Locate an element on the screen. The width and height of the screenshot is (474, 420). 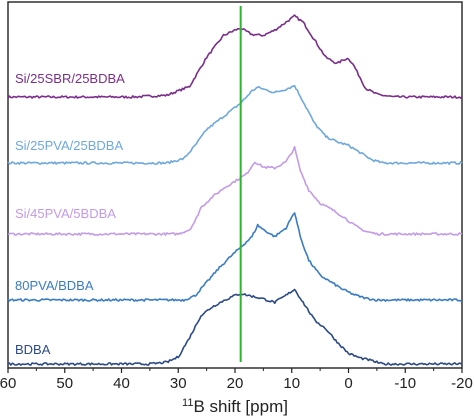
series-label: Si/25PVA/25BDBA is located at coordinates (69, 145).